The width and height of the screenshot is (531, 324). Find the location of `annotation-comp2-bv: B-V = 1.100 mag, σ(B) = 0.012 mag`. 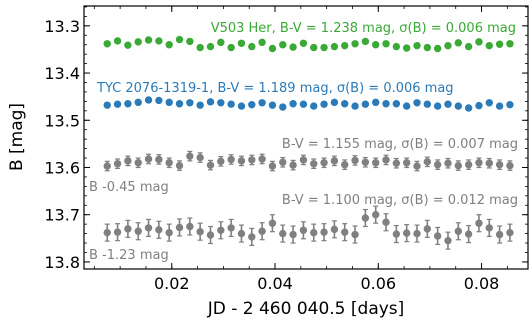

annotation-comp2-bv: B-V = 1.100 mag, σ(B) = 0.012 mag is located at coordinates (400, 200).